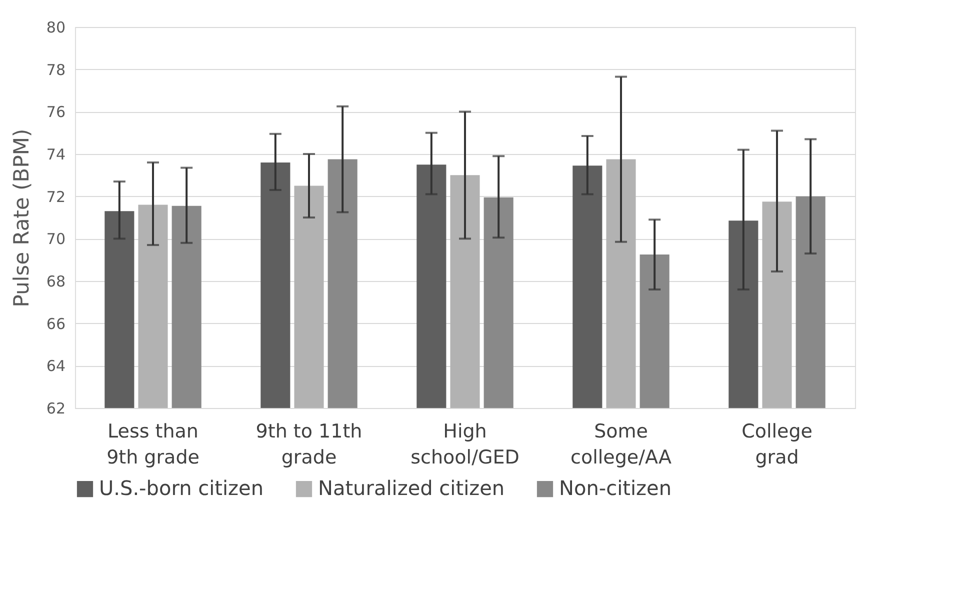 The height and width of the screenshot is (598, 957). I want to click on y-tick-label: 66, so click(56, 323).